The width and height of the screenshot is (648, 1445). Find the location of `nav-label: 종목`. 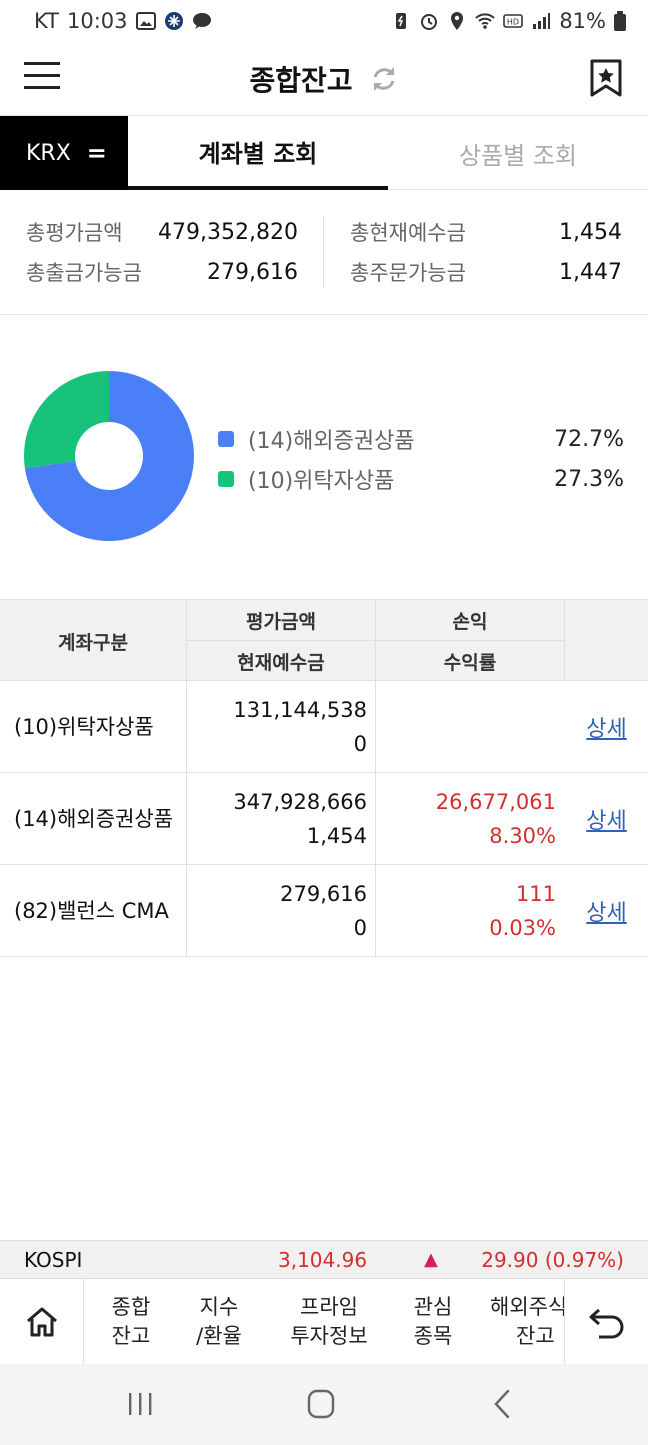

nav-label: 종목 is located at coordinates (433, 1336).